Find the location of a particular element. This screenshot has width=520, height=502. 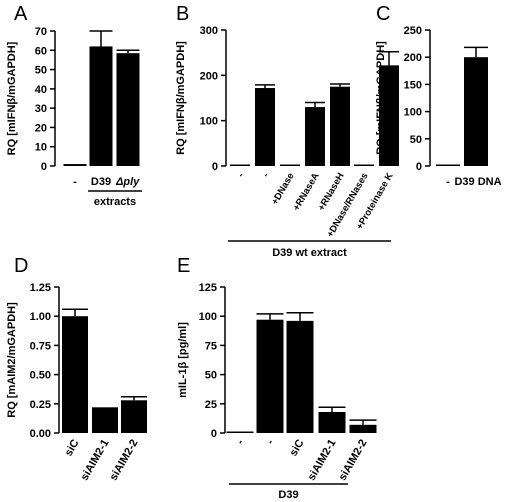

y-tick-label: 250 is located at coordinates (413, 31).